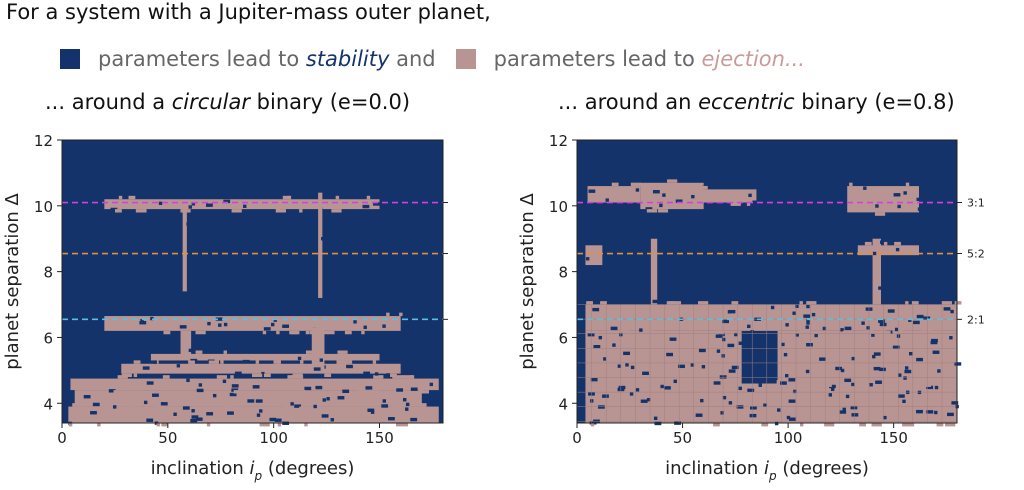 The height and width of the screenshot is (490, 1024). I want to click on panel-title-post: binary (e=0.0), so click(330, 102).